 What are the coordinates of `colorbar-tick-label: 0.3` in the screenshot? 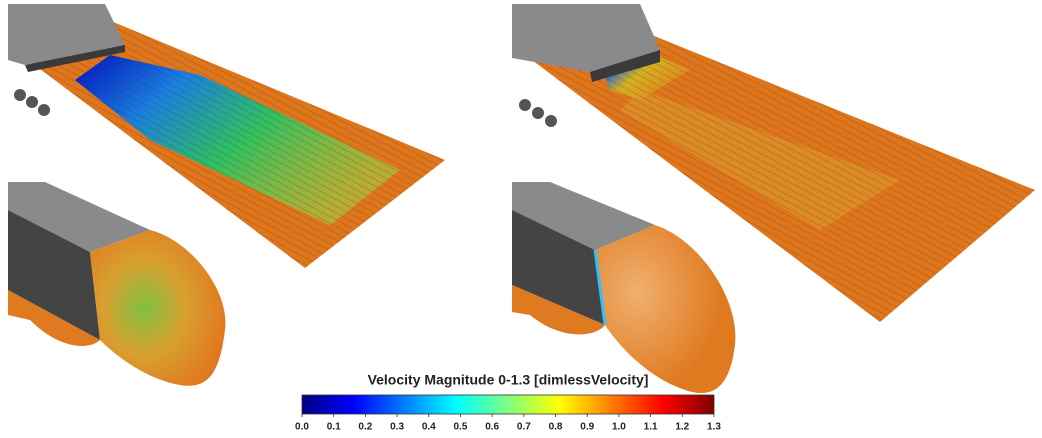 It's located at (397, 427).